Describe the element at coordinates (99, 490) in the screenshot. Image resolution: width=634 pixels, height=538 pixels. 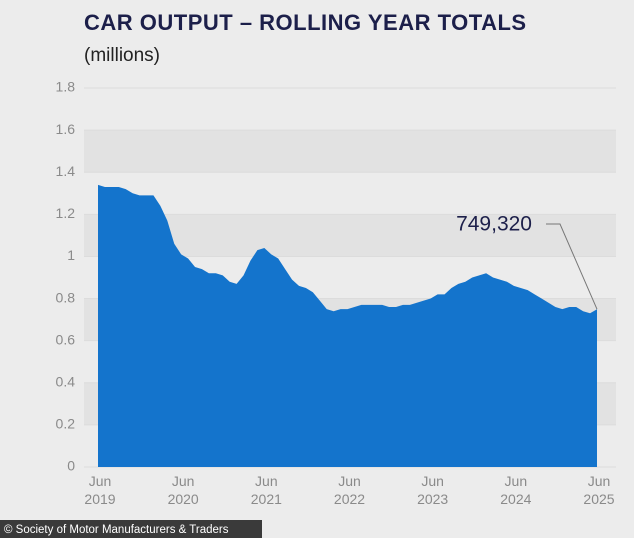
I see `x-tick-label: Jun 2019` at that location.